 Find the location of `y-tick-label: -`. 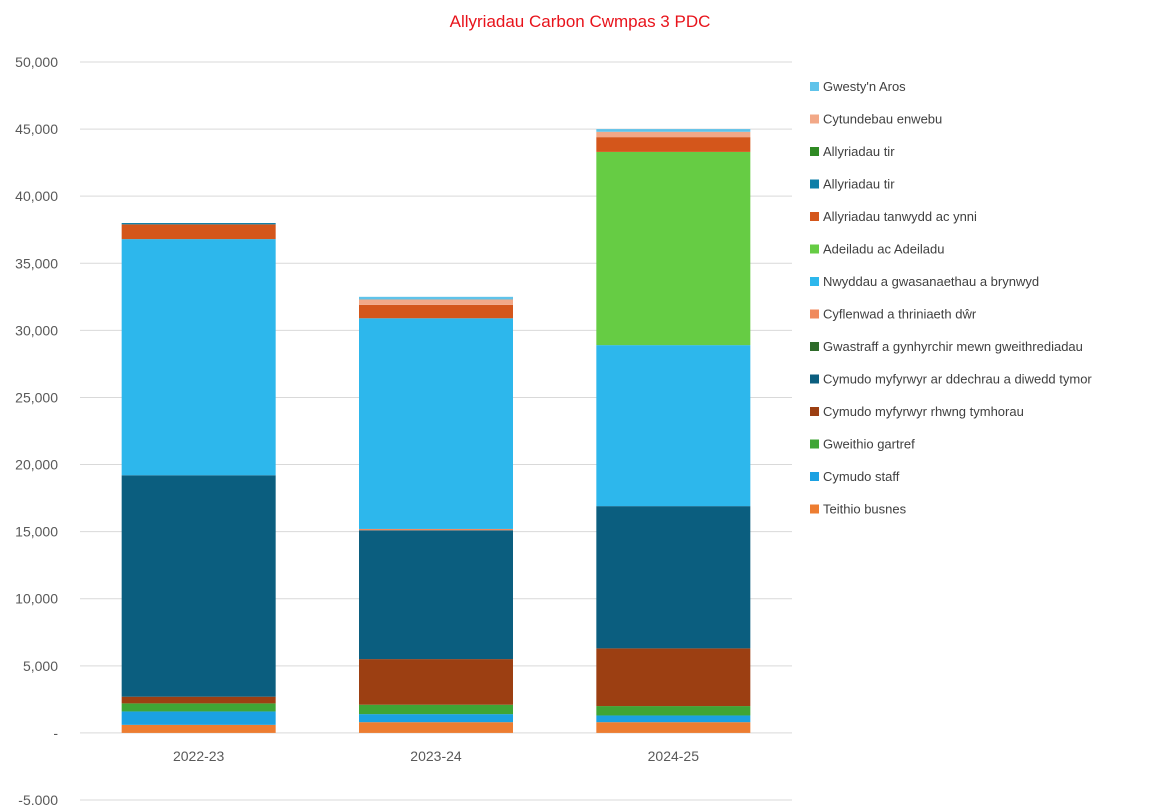

y-tick-label: - is located at coordinates (55, 733).